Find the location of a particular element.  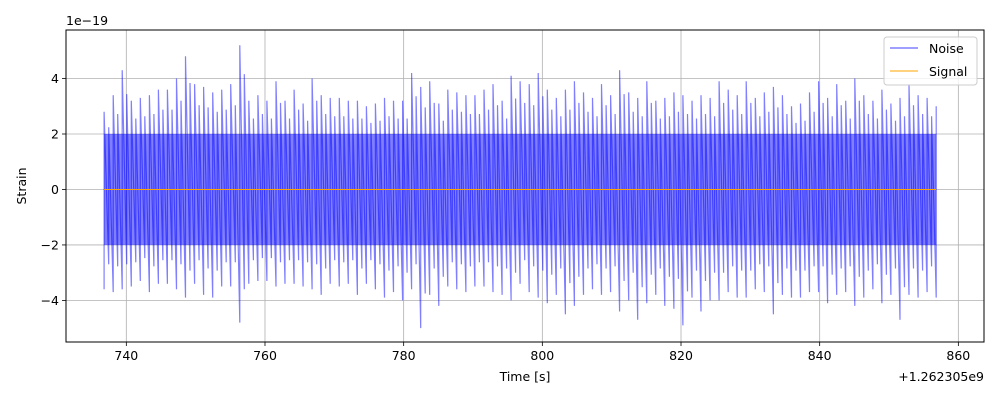

x-tick-label: 840 is located at coordinates (820, 355).